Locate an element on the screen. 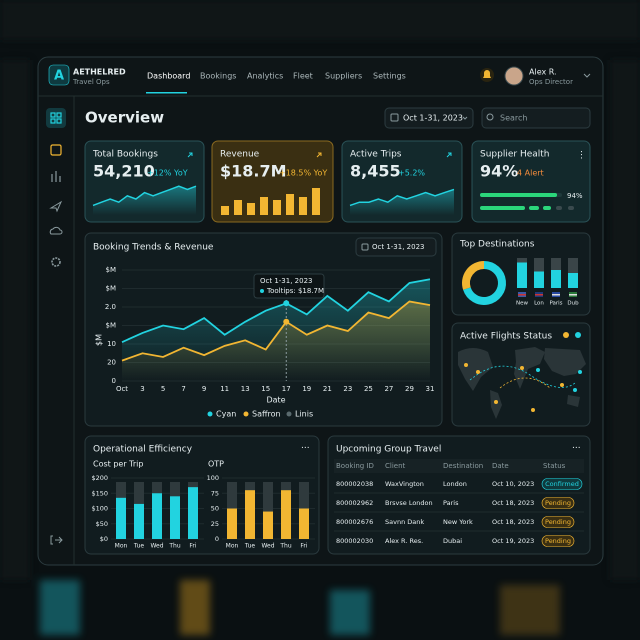  destination-label: Lon is located at coordinates (539, 304).